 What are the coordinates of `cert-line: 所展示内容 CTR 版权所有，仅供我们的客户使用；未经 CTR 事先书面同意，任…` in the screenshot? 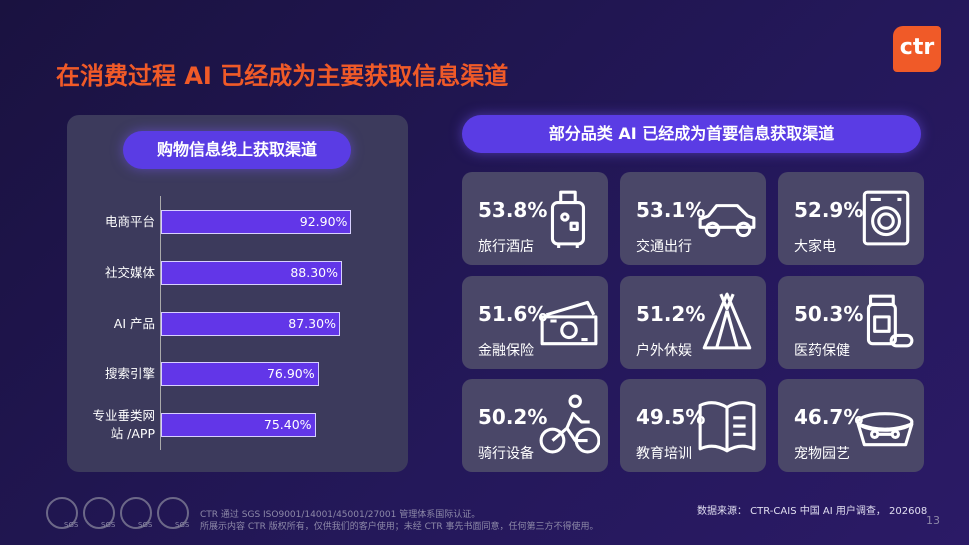 It's located at (399, 527).